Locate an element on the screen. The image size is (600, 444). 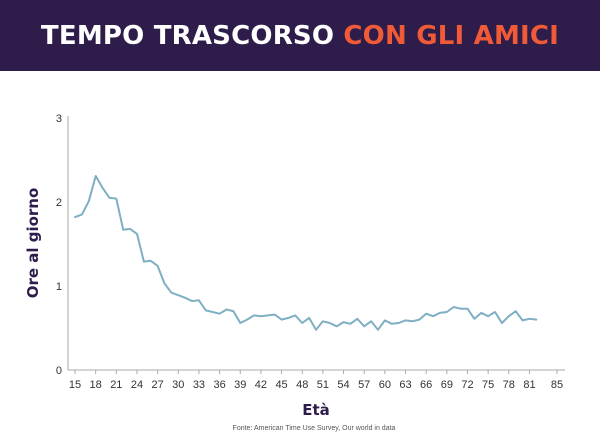
x-tick-label: 30 is located at coordinates (178, 385).